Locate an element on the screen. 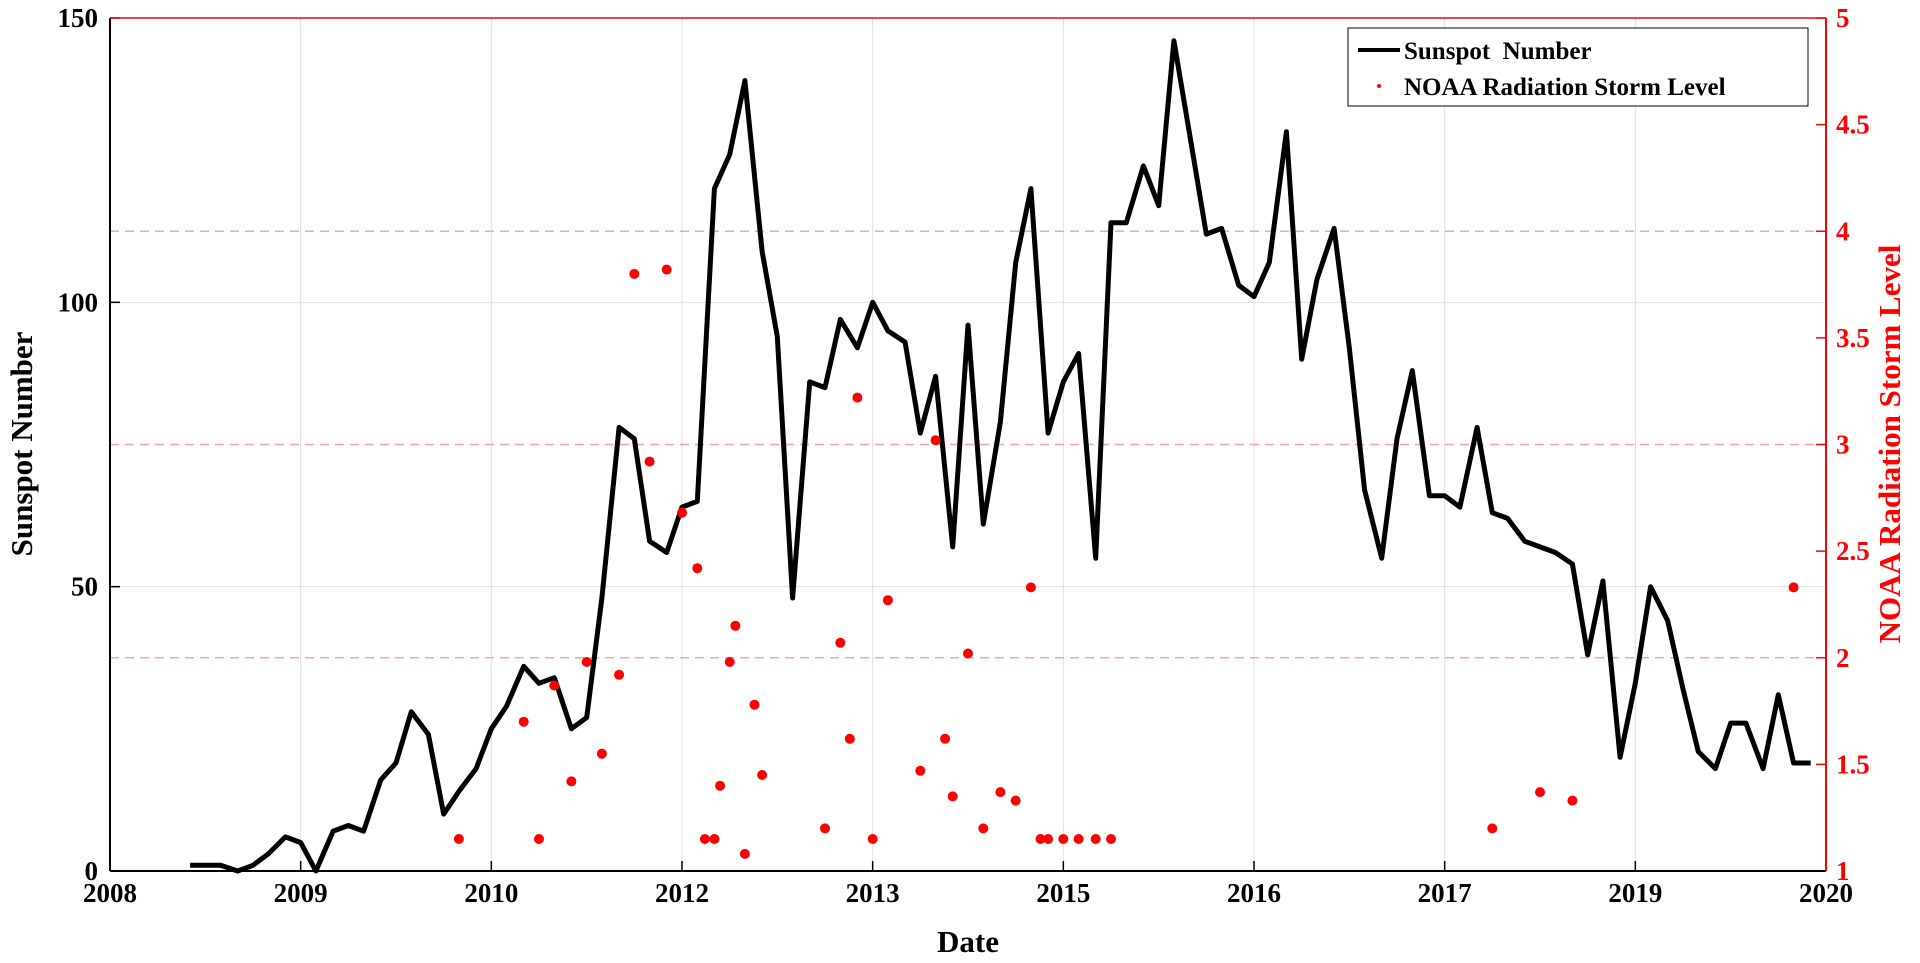  x-tick-label: 2019 is located at coordinates (1635, 893).